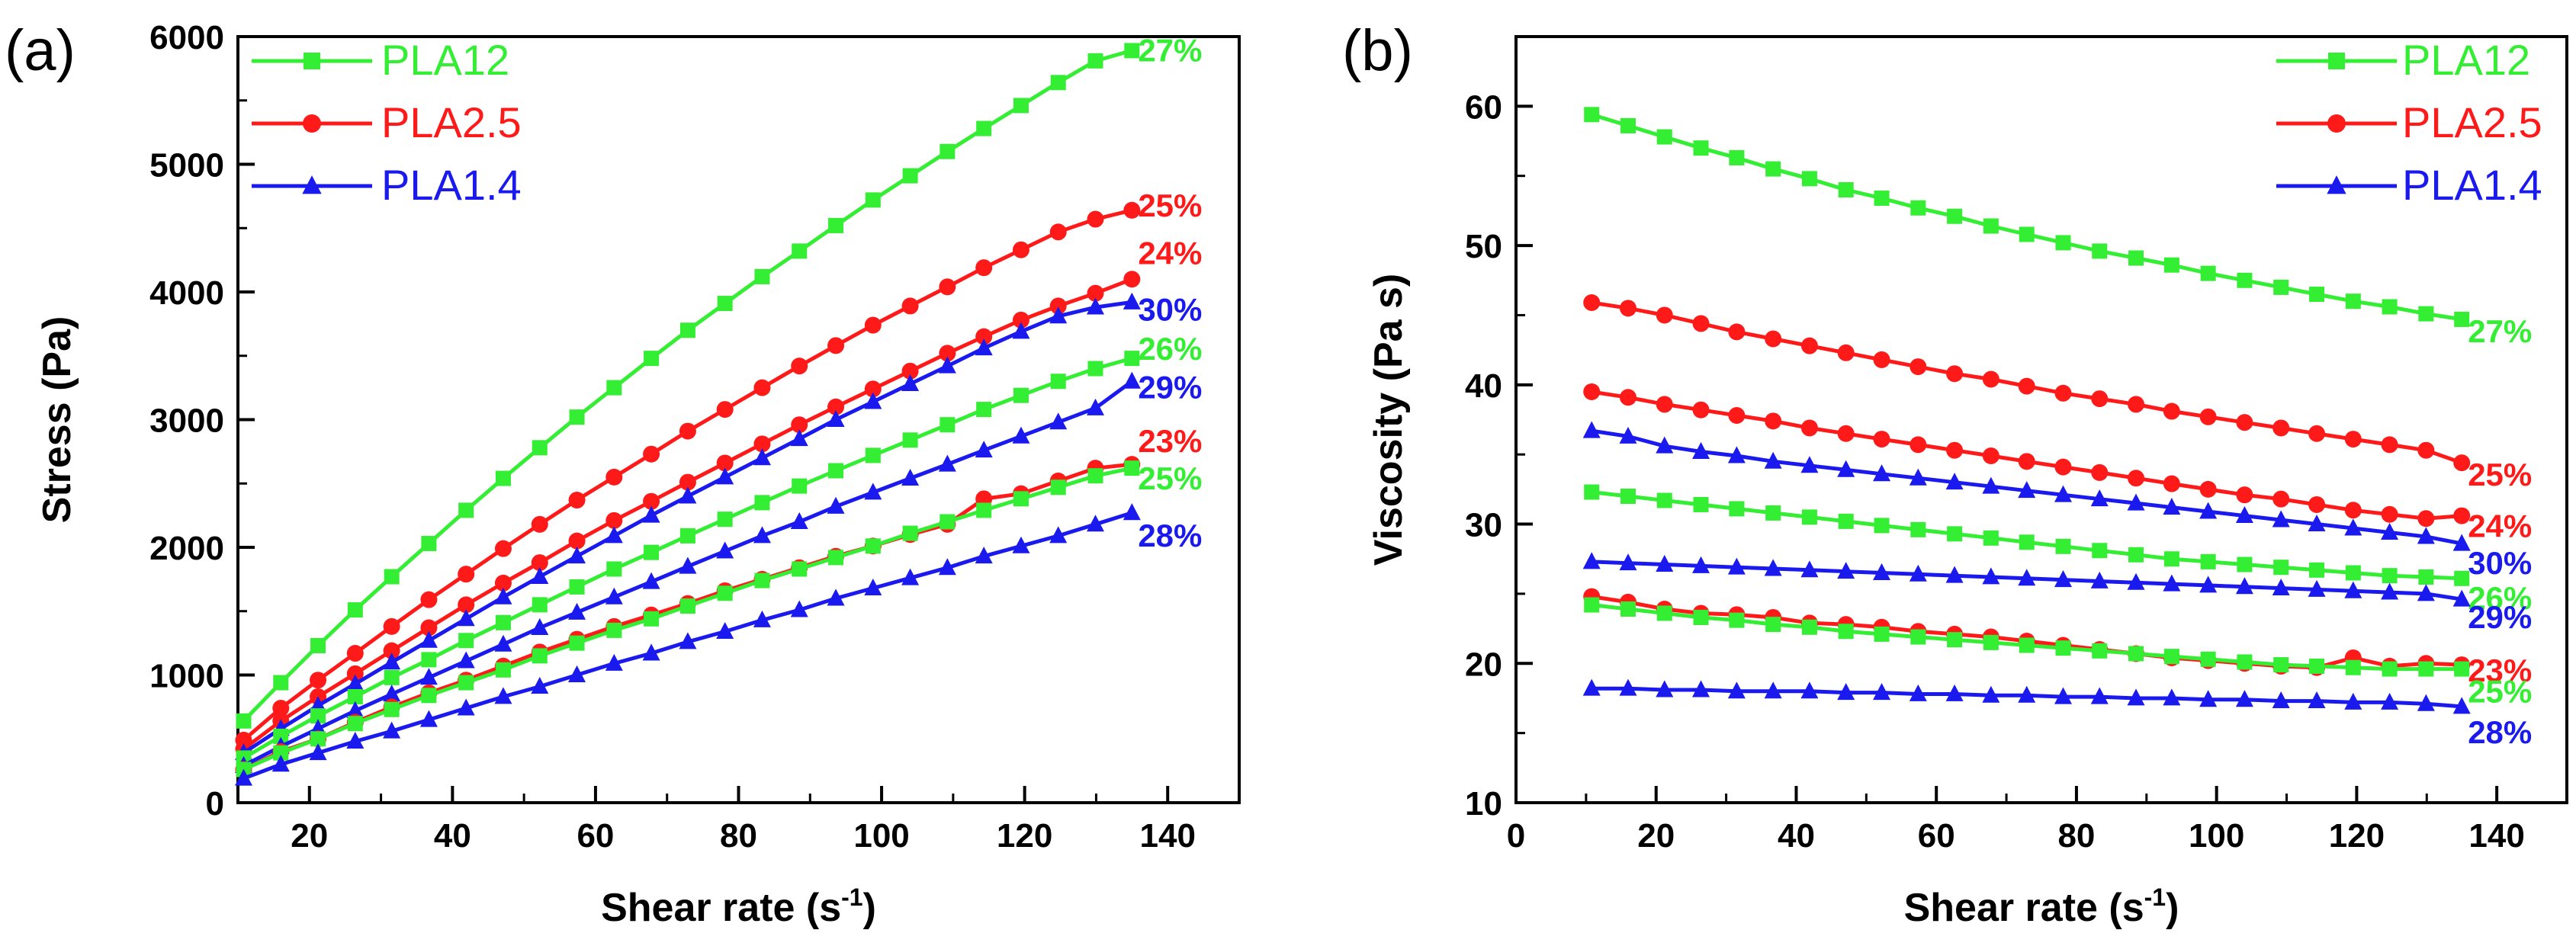  Describe the element at coordinates (40, 51) in the screenshot. I see `panel-label: (a)` at that location.